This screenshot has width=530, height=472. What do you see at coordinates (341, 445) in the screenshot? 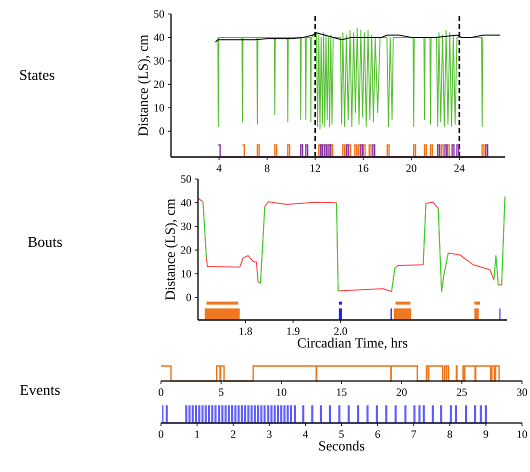
I see `x-axis-title: Seconds` at bounding box center [341, 445].